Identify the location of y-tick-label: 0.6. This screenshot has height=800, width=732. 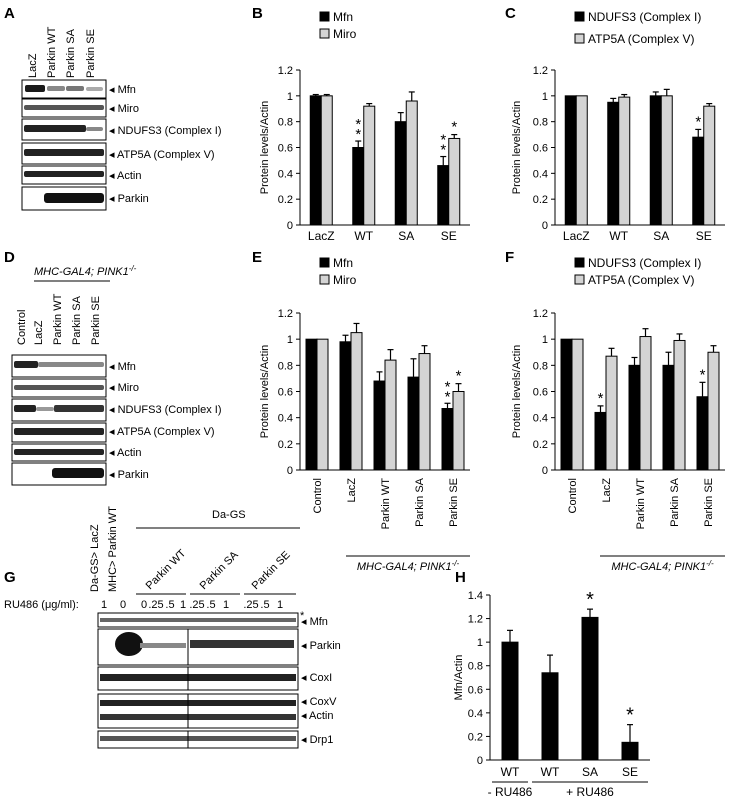
(285, 393).